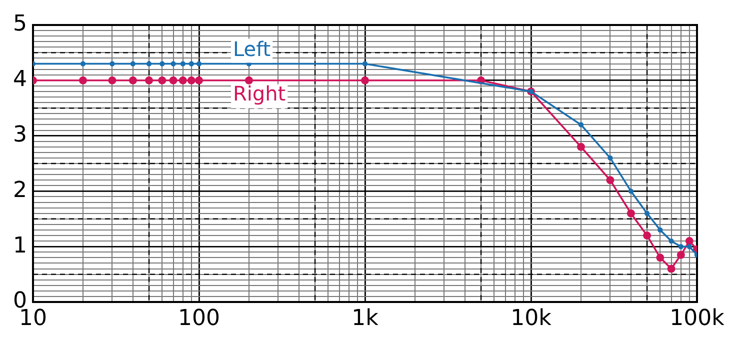 The height and width of the screenshot is (347, 740). What do you see at coordinates (259, 94) in the screenshot?
I see `series-label: Right` at bounding box center [259, 94].